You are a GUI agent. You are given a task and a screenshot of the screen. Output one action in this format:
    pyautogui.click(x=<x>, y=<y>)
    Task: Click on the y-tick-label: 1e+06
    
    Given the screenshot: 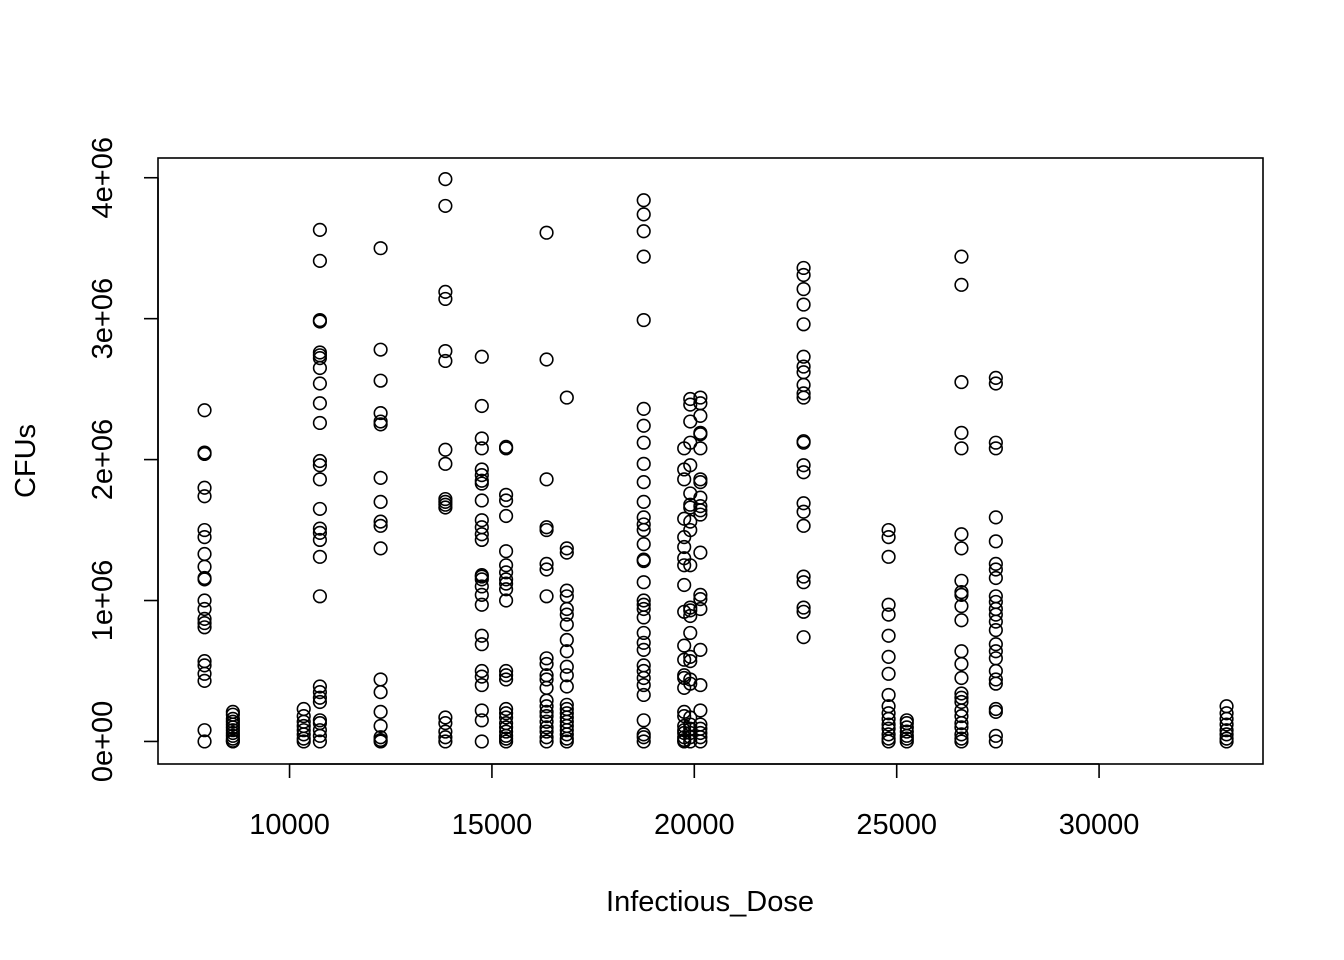 What is the action you would take?
    pyautogui.click(x=103, y=600)
    